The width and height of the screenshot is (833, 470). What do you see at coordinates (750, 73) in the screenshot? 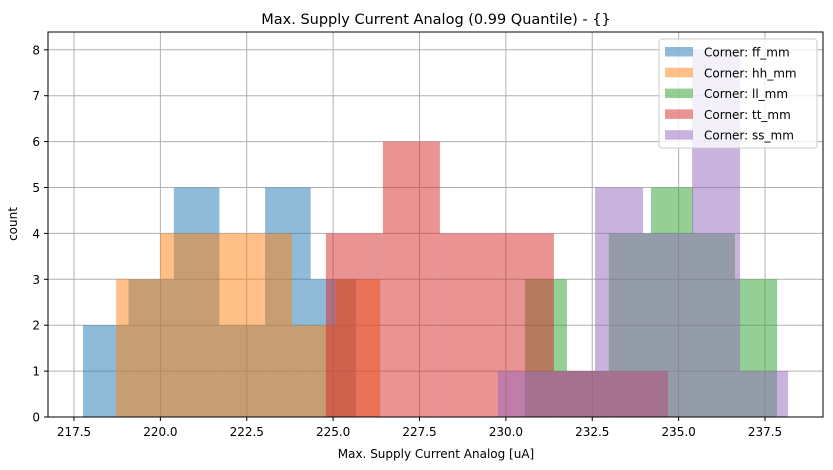
I see `legend-label: Corner: hh_mm` at bounding box center [750, 73].